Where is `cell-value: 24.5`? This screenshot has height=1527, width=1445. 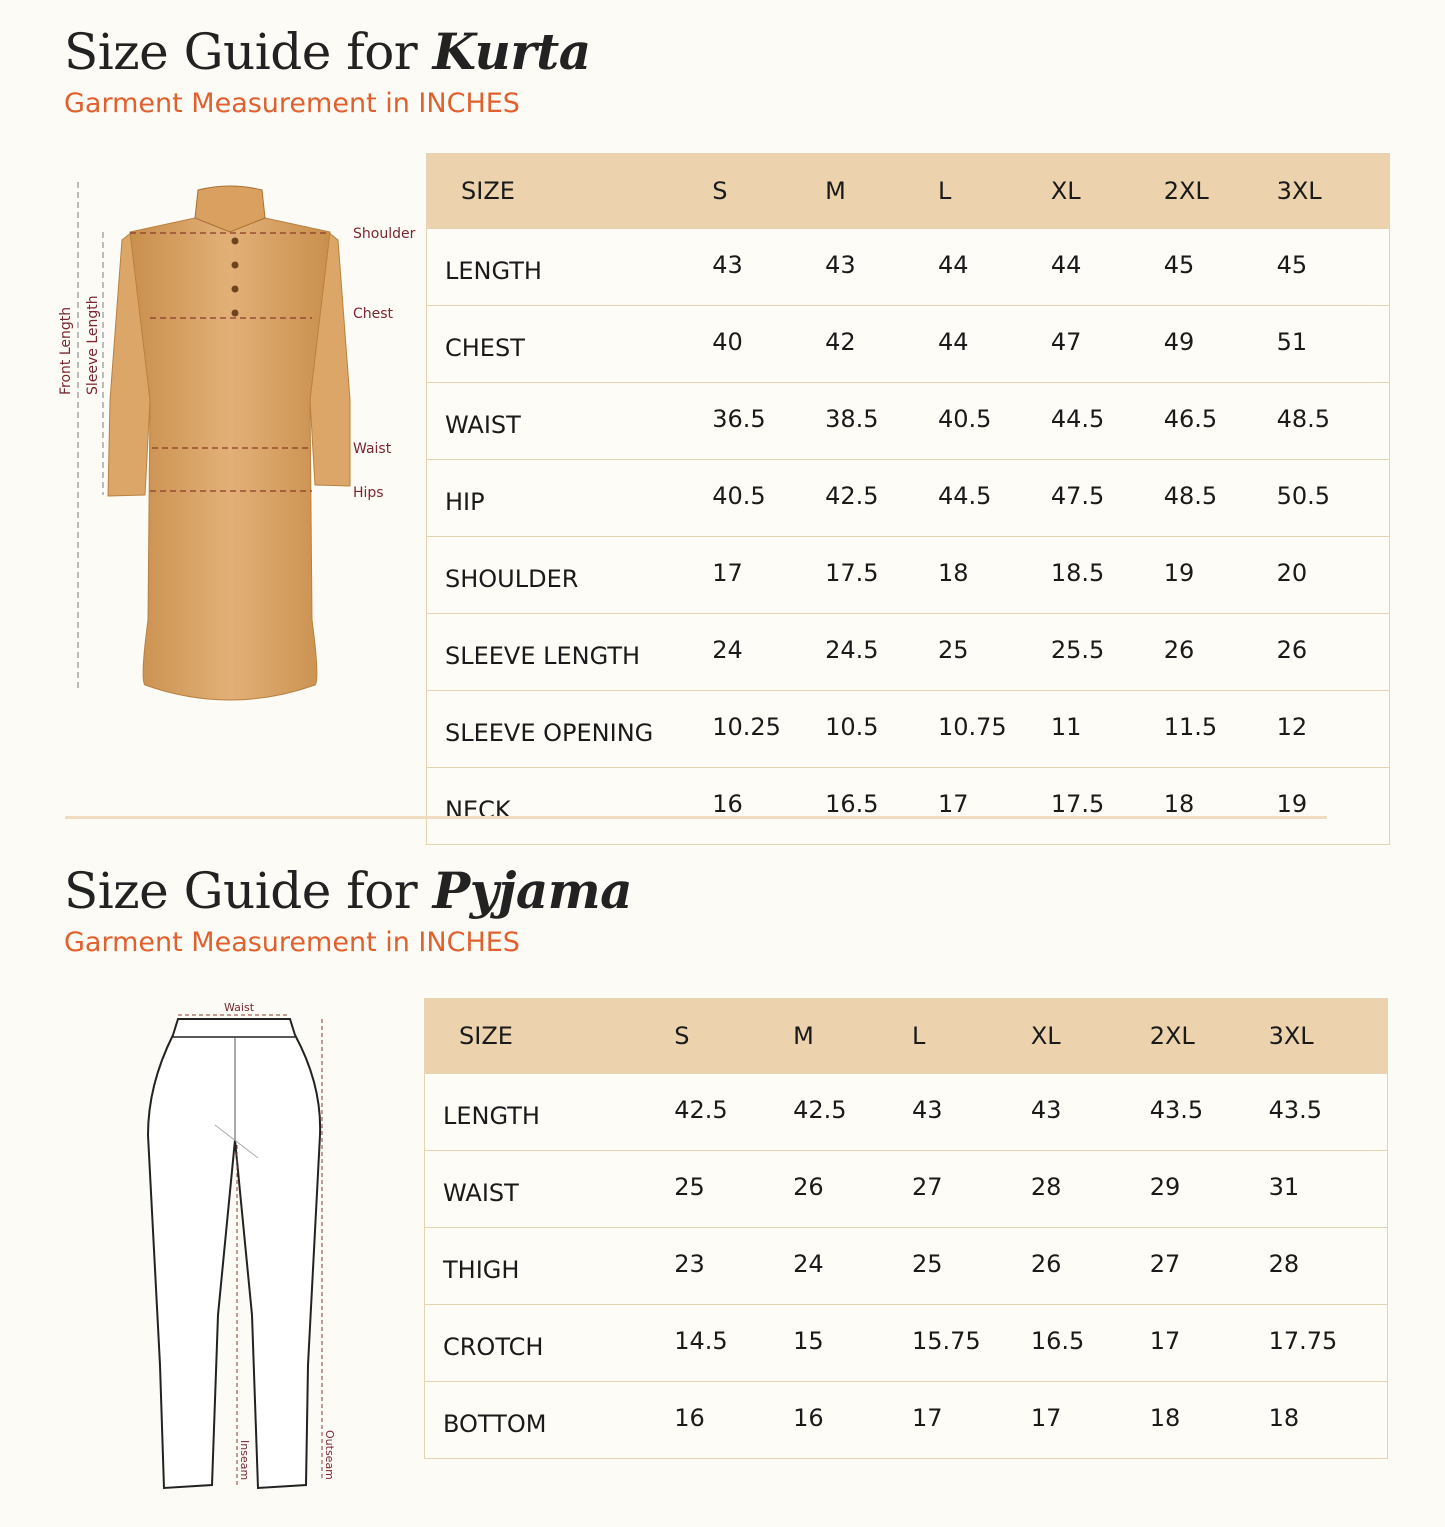 cell-value: 24.5 is located at coordinates (881, 652).